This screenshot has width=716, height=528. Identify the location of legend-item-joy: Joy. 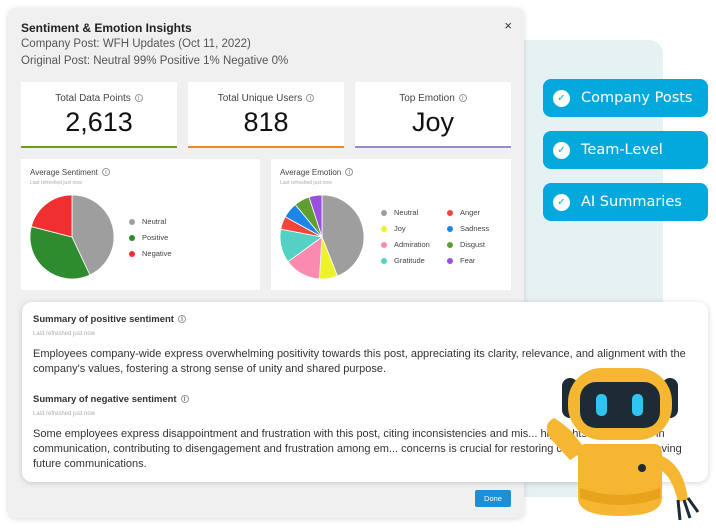
(393, 228).